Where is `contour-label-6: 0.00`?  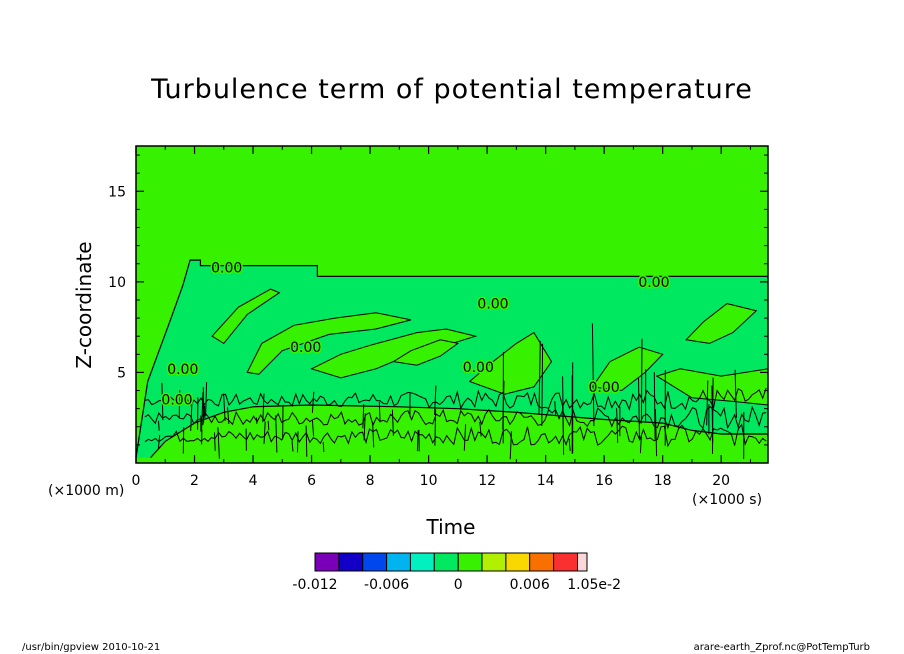
contour-label-6: 0.00 is located at coordinates (182, 370).